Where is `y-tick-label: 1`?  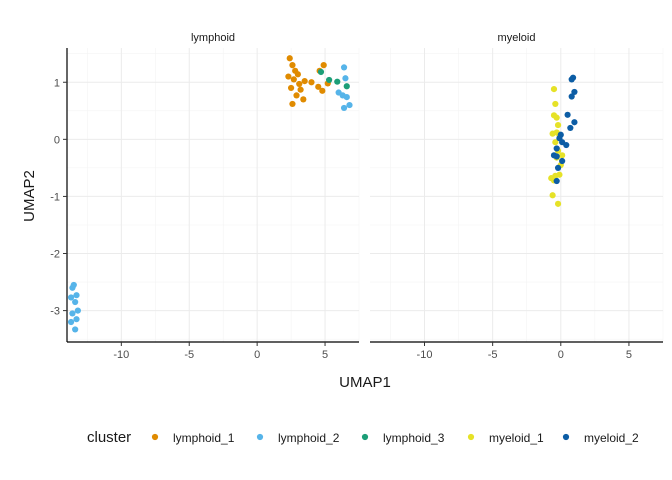 y-tick-label: 1 is located at coordinates (57, 83).